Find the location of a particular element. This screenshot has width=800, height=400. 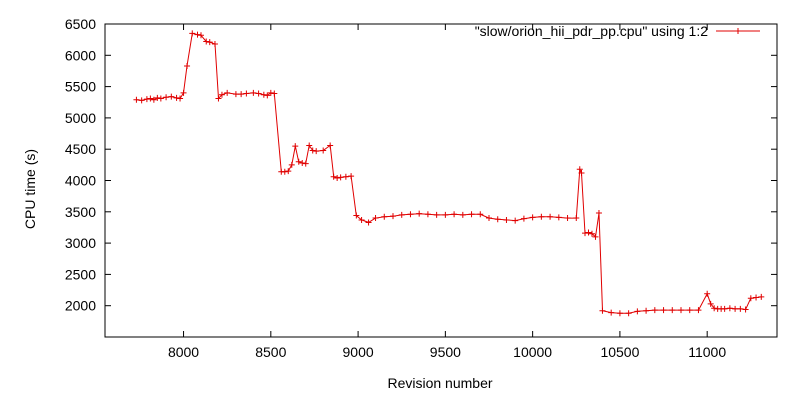

x-tick-label: 9500 is located at coordinates (445, 352).